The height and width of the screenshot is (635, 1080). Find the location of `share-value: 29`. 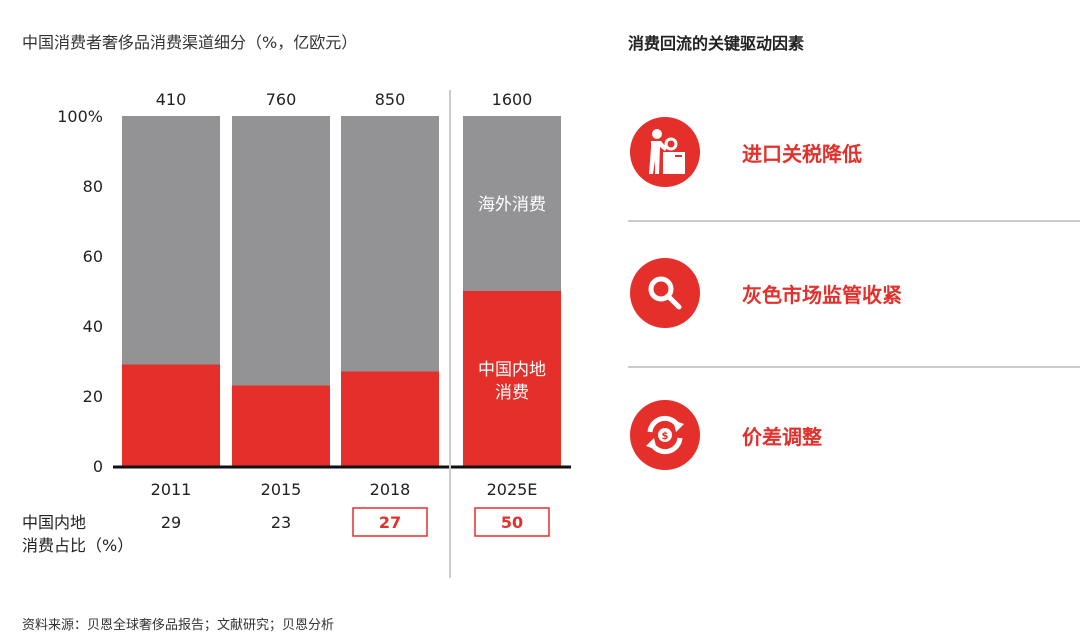

share-value: 29 is located at coordinates (171, 522).